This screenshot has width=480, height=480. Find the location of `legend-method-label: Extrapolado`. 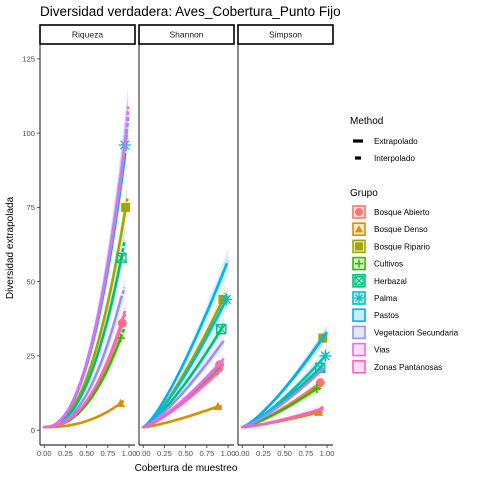

legend-method-label: Extrapolado is located at coordinates (396, 141).